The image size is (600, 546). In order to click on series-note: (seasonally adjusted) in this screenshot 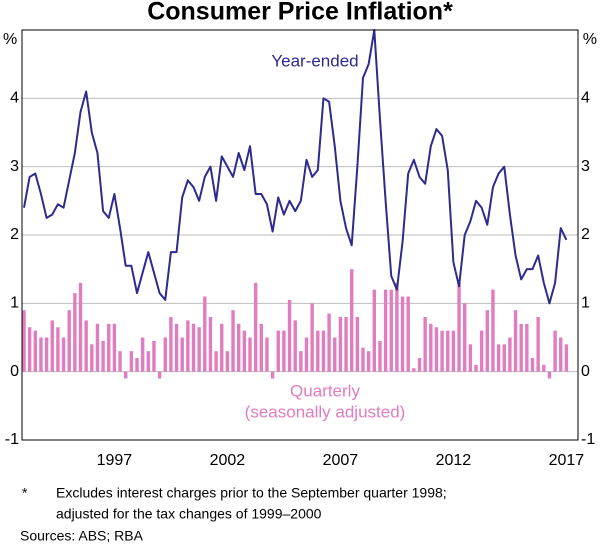, I will do `click(325, 411)`.